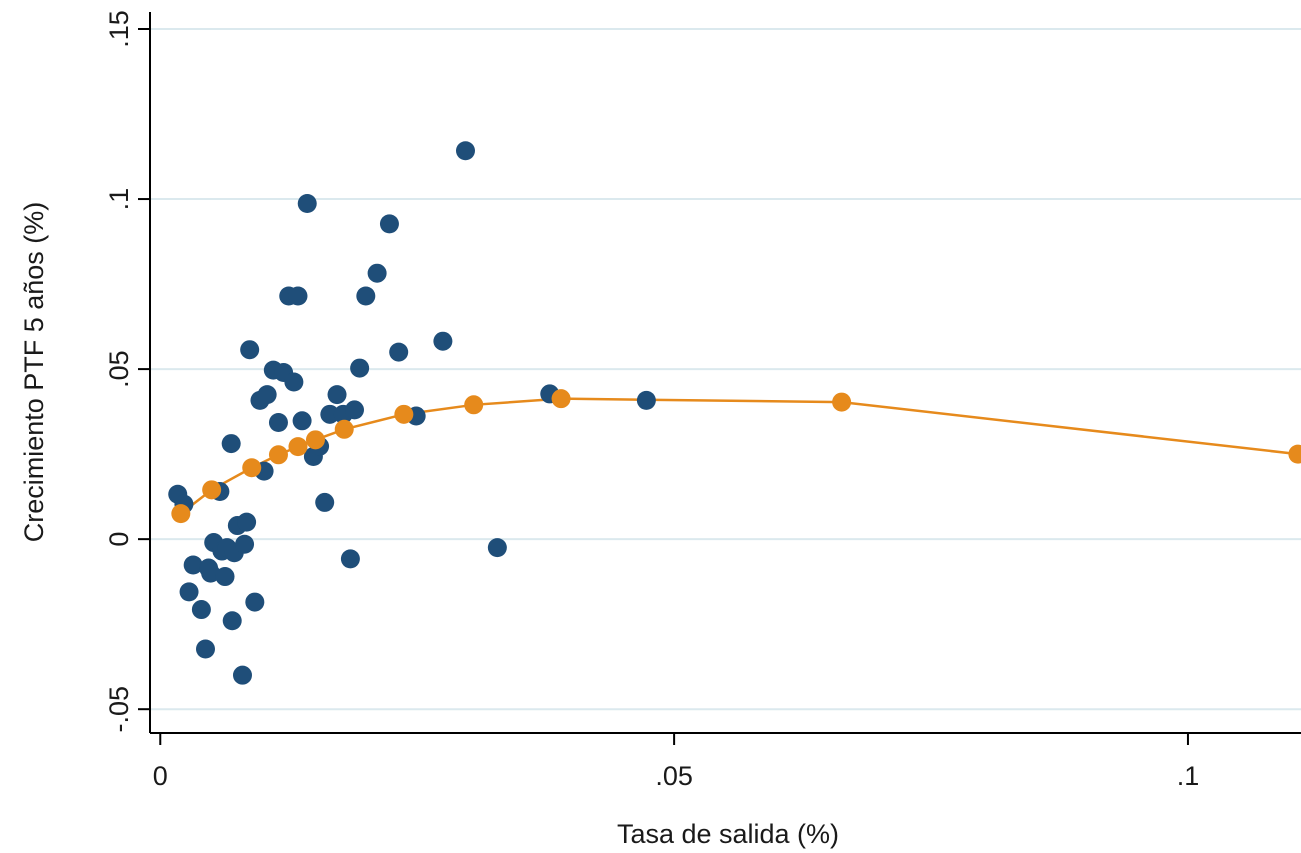 The image size is (1301, 853). I want to click on fitted-line-markers, so click(736, 456).